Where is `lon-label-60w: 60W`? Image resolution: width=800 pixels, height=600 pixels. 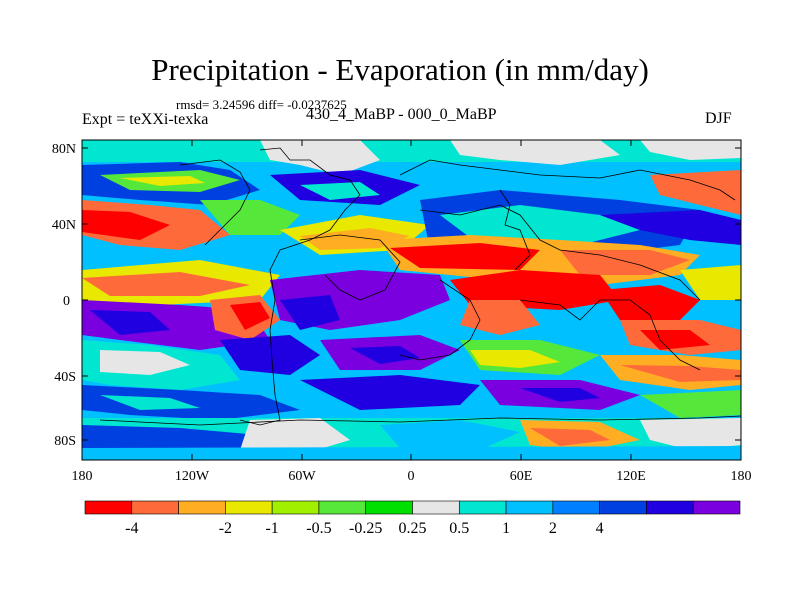
lon-label-60w: 60W is located at coordinates (302, 476).